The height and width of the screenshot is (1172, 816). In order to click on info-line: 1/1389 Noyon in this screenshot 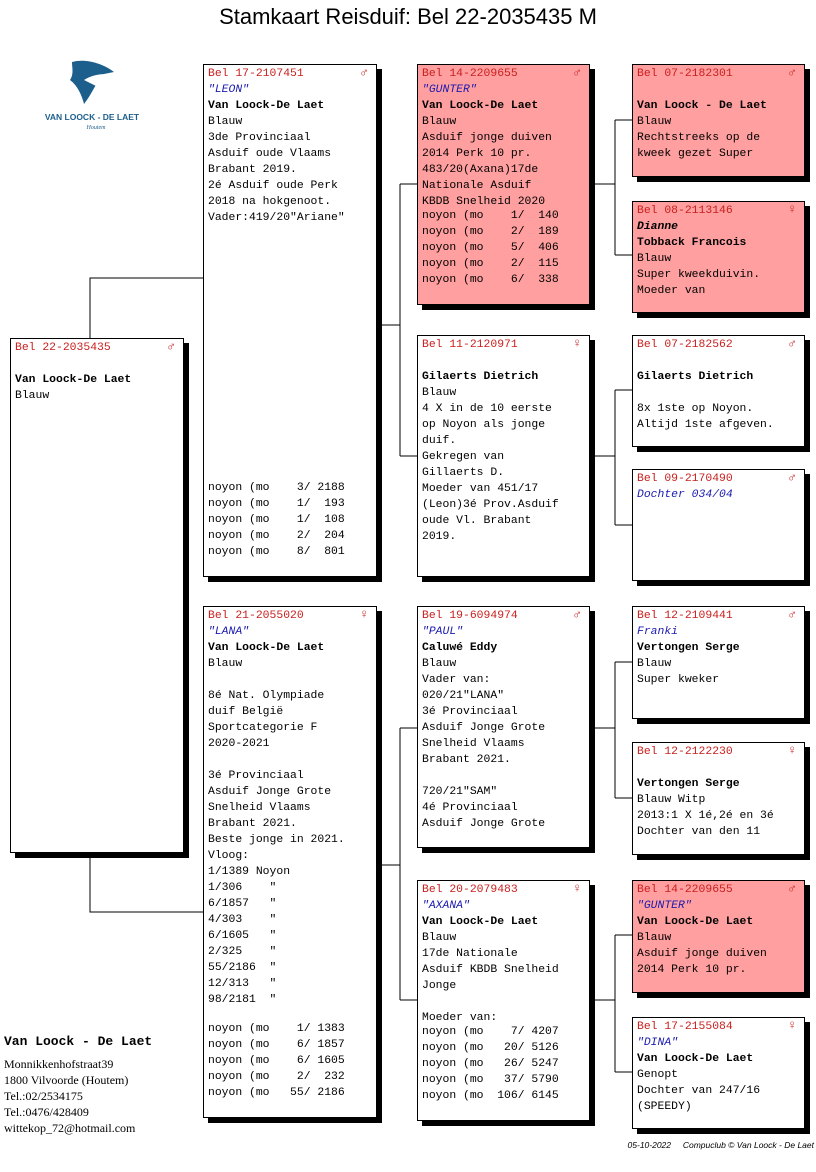, I will do `click(249, 872)`.